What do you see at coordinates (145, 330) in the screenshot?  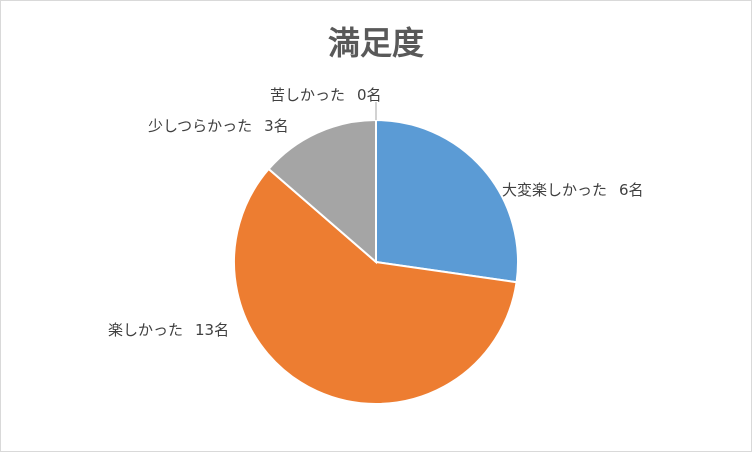 I see `data-label-category: 楽しかった` at bounding box center [145, 330].